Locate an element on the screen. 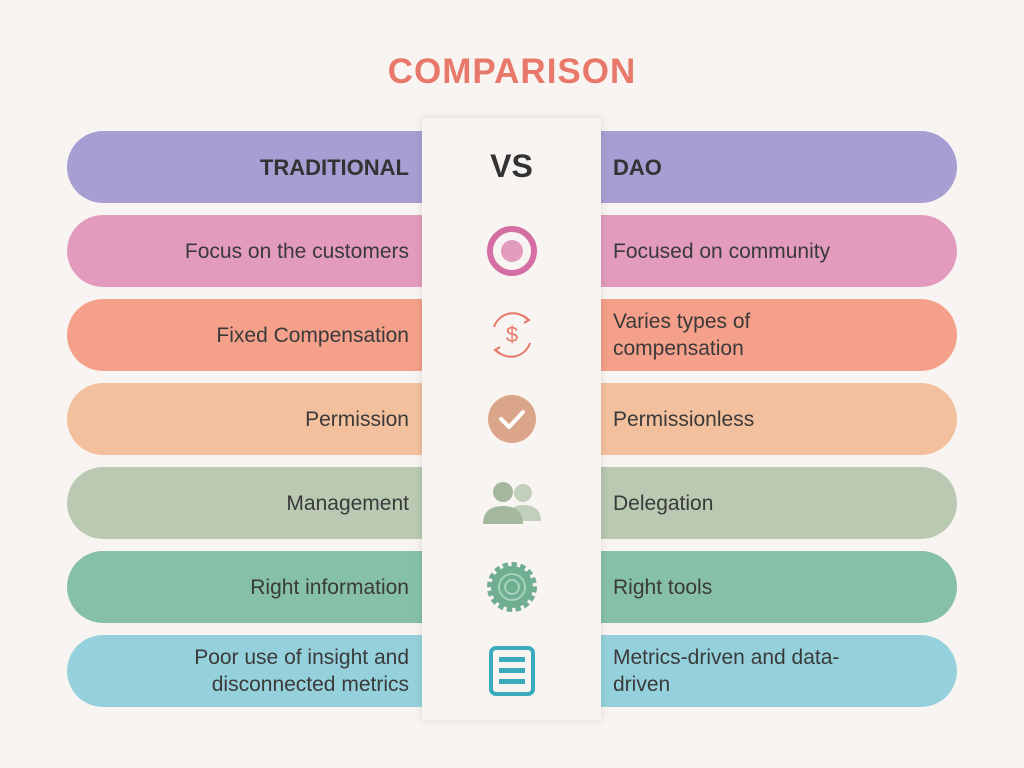  header-left-text: TRADITIONAL is located at coordinates (334, 167).